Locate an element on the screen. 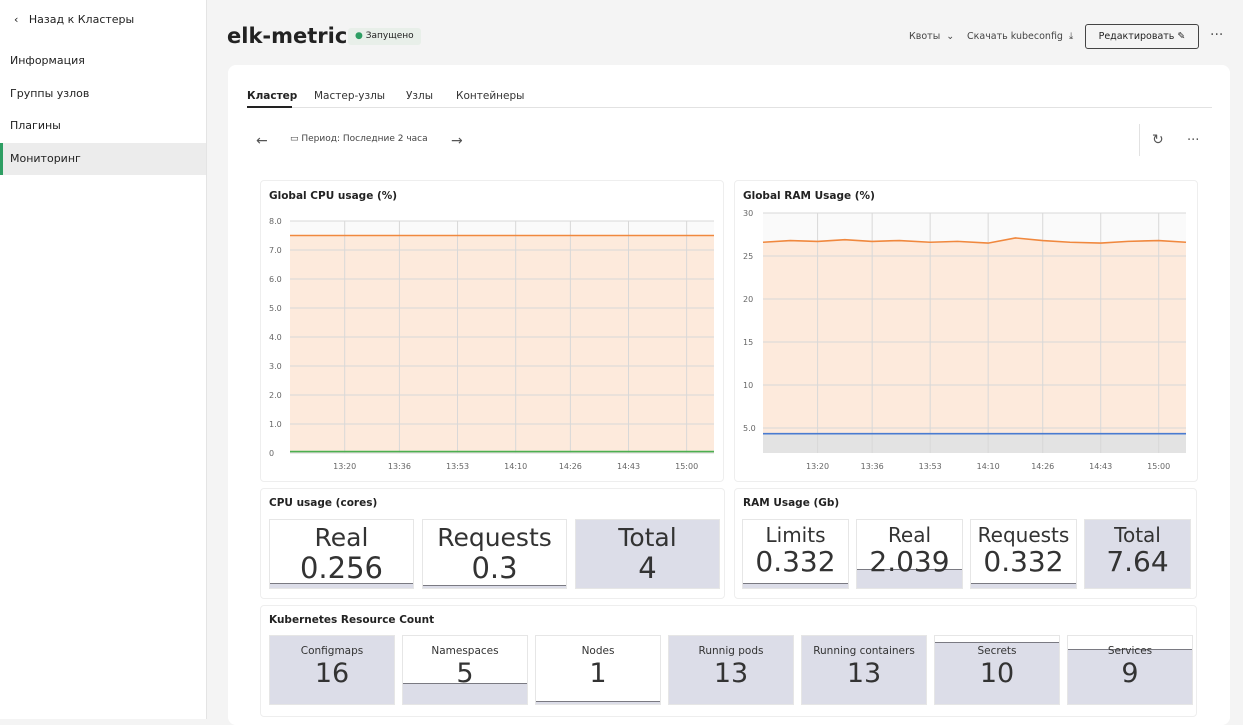  quotas: Квоты ⌄ is located at coordinates (932, 36).